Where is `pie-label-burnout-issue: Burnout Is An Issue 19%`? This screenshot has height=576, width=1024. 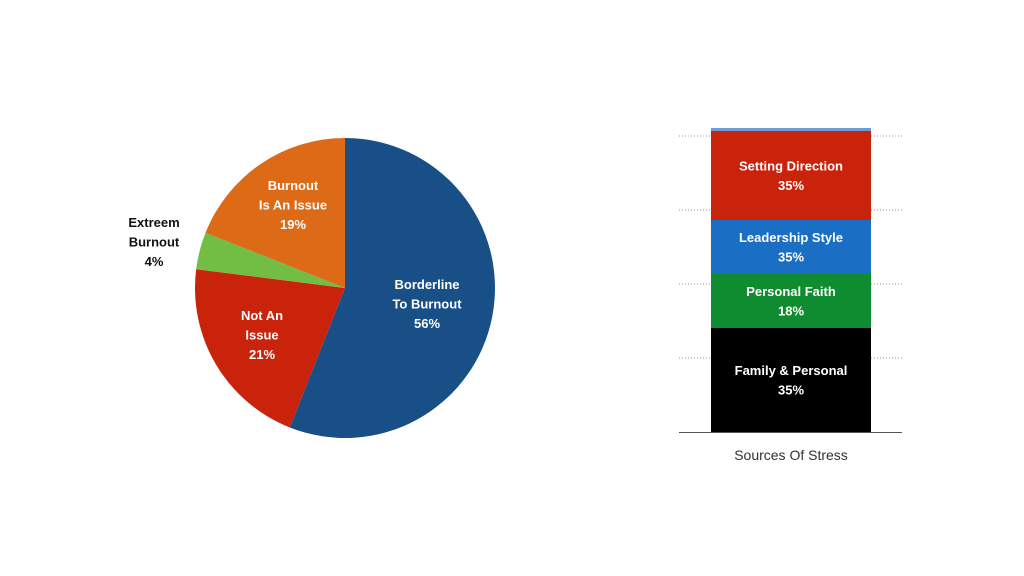 pie-label-burnout-issue: Burnout Is An Issue 19% is located at coordinates (293, 205).